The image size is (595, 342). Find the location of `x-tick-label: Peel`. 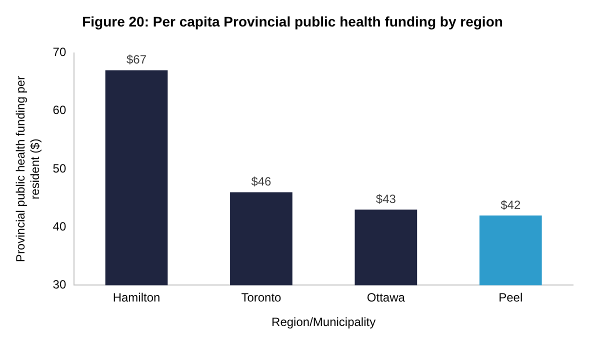

x-tick-label: Peel is located at coordinates (510, 297).